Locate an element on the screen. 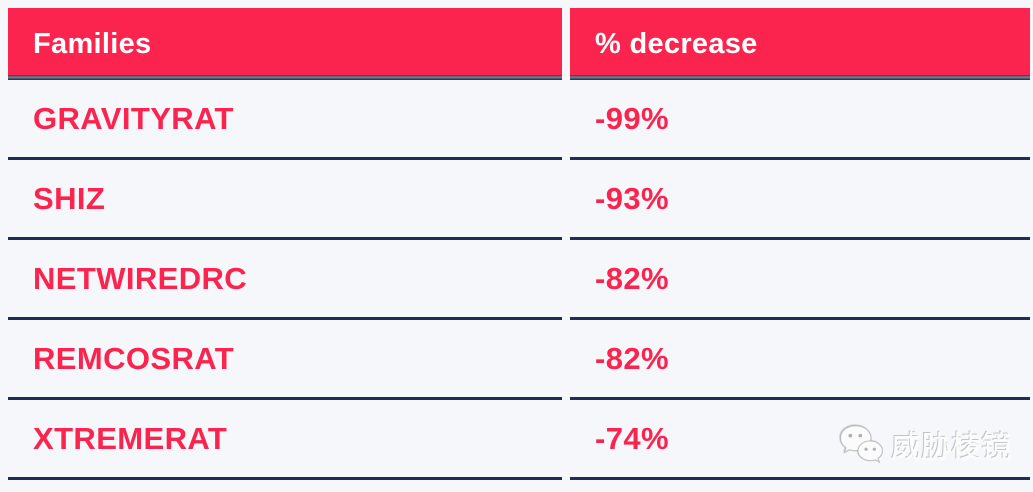  column-header-percent-decrease-label: % decrease is located at coordinates (676, 43).